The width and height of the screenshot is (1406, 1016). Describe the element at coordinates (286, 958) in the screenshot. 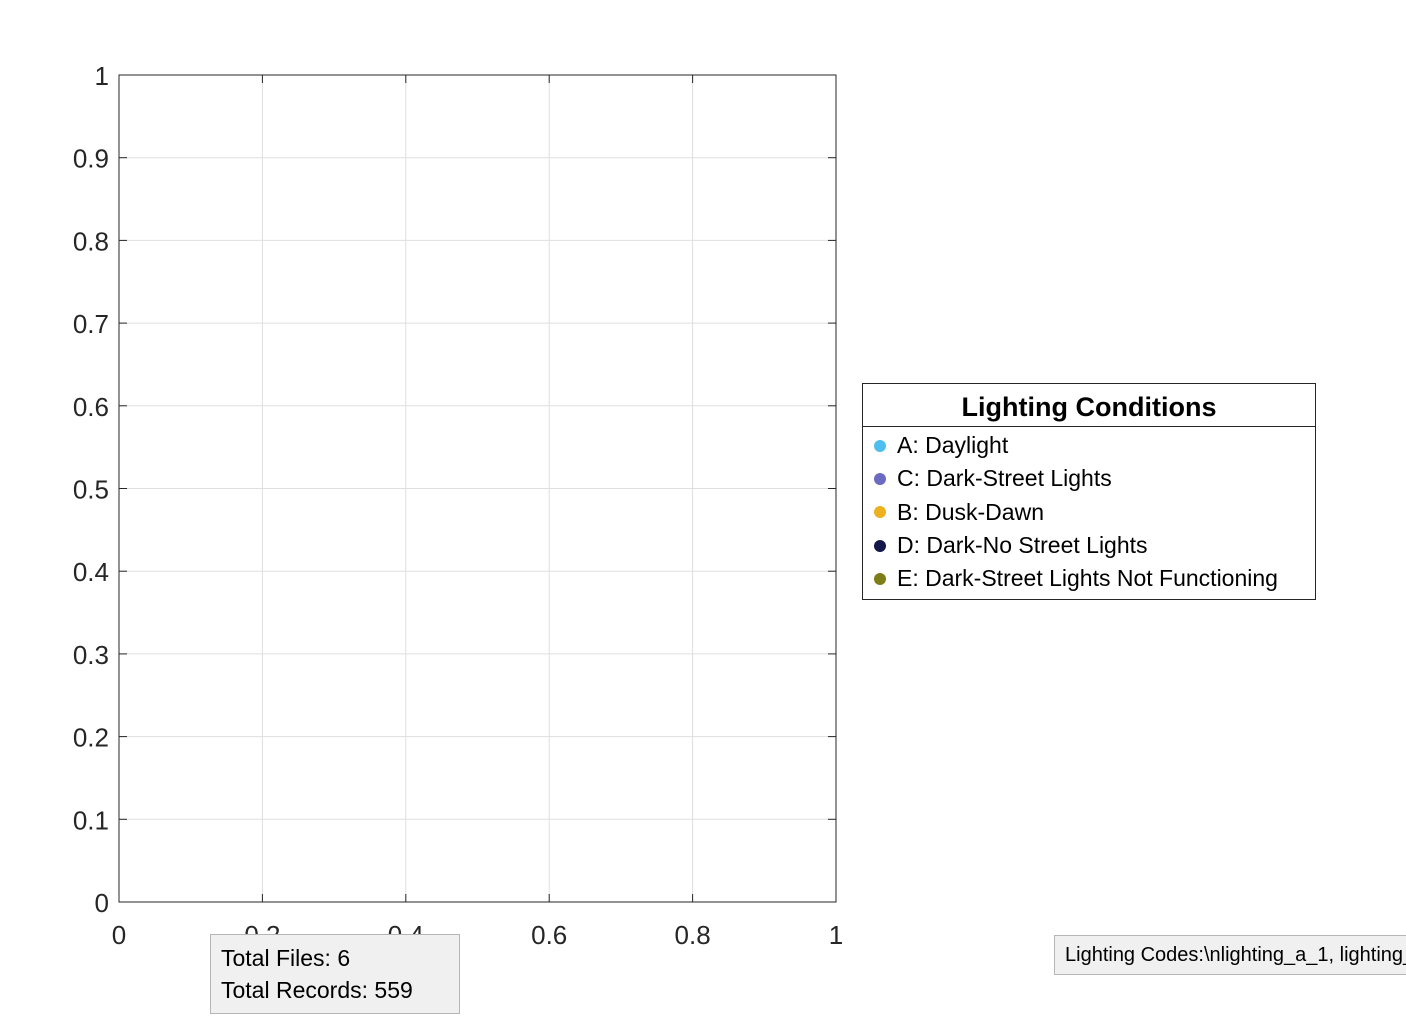

I see `total-files-label: Total Files: 6` at that location.